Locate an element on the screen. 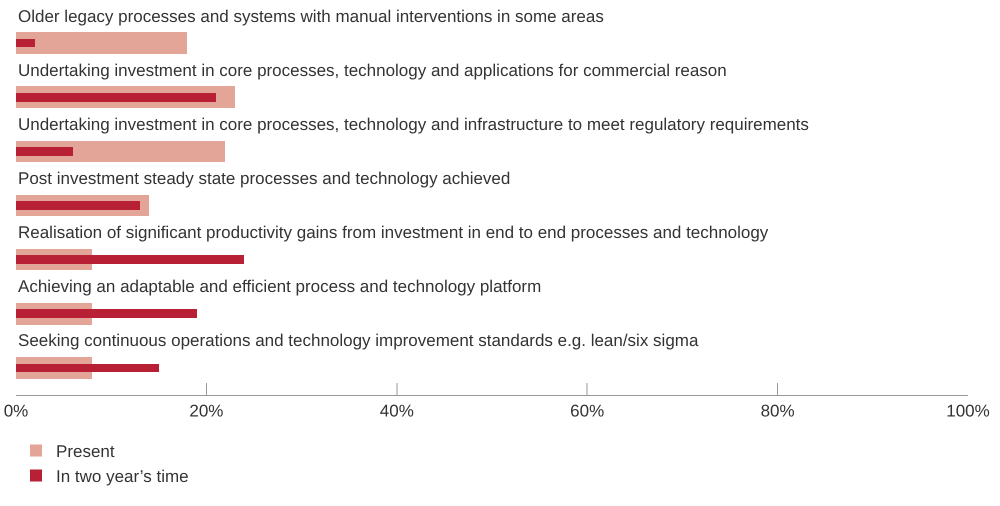 The width and height of the screenshot is (1000, 506). legend-label: In two year’s time is located at coordinates (122, 476).